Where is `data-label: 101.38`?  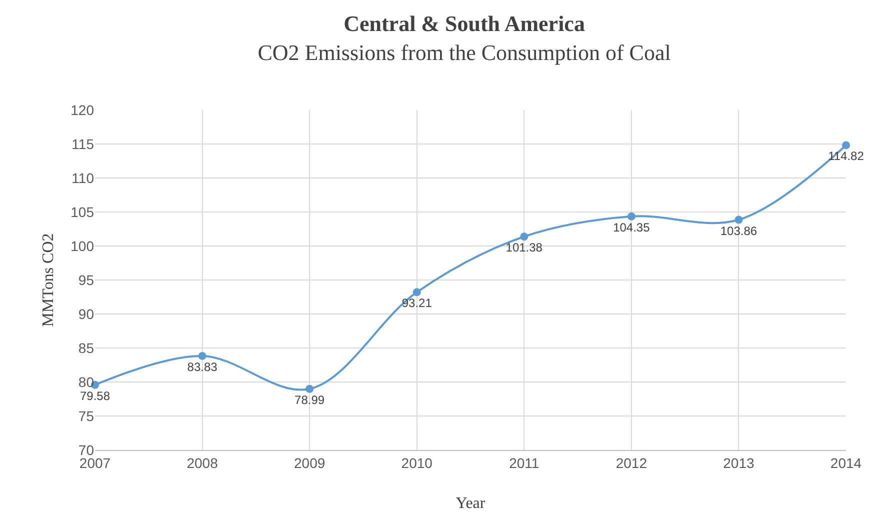 data-label: 101.38 is located at coordinates (524, 247).